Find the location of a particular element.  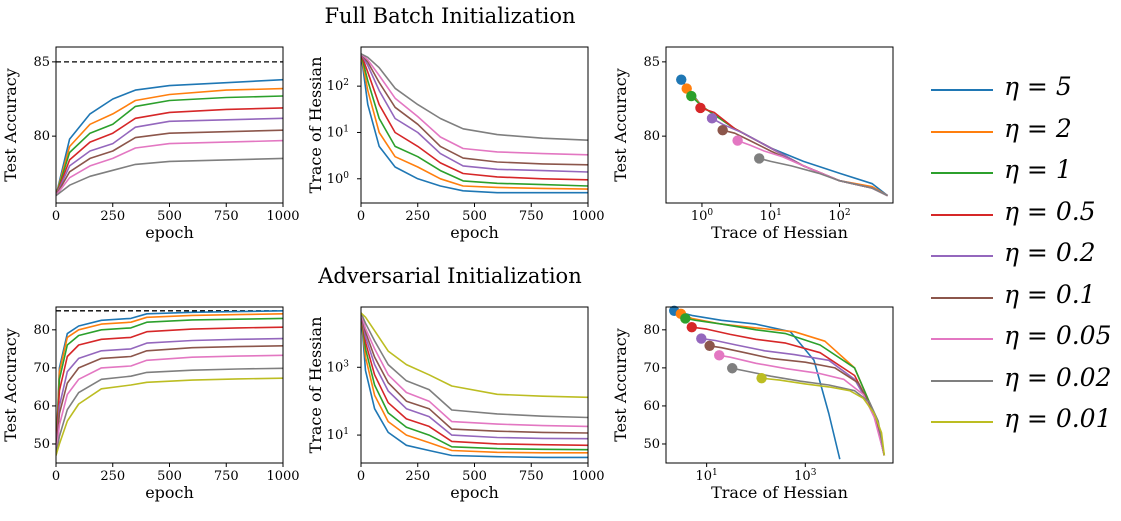

x-tick-label: 10² is located at coordinates (839, 216).